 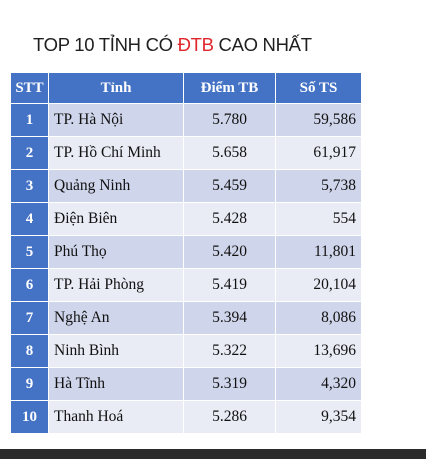 I want to click on row-average-score: 5.780, so click(x=229, y=120).